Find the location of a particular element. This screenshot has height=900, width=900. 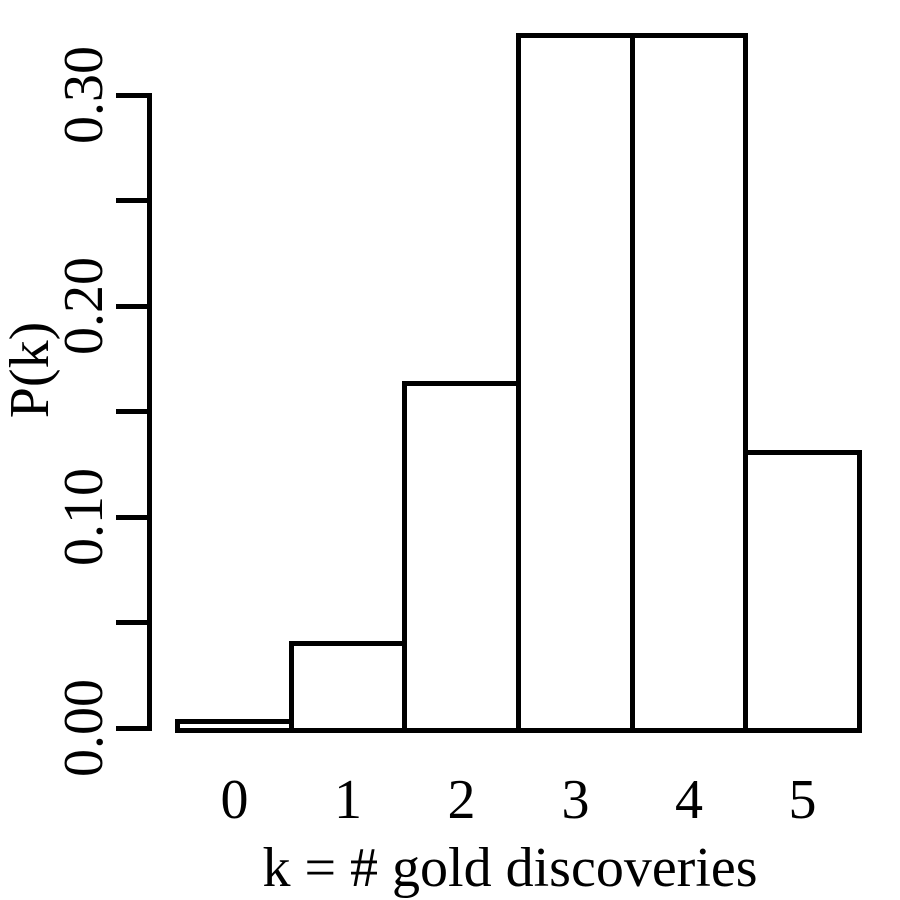

y-tick-0.30 is located at coordinates (133, 95).